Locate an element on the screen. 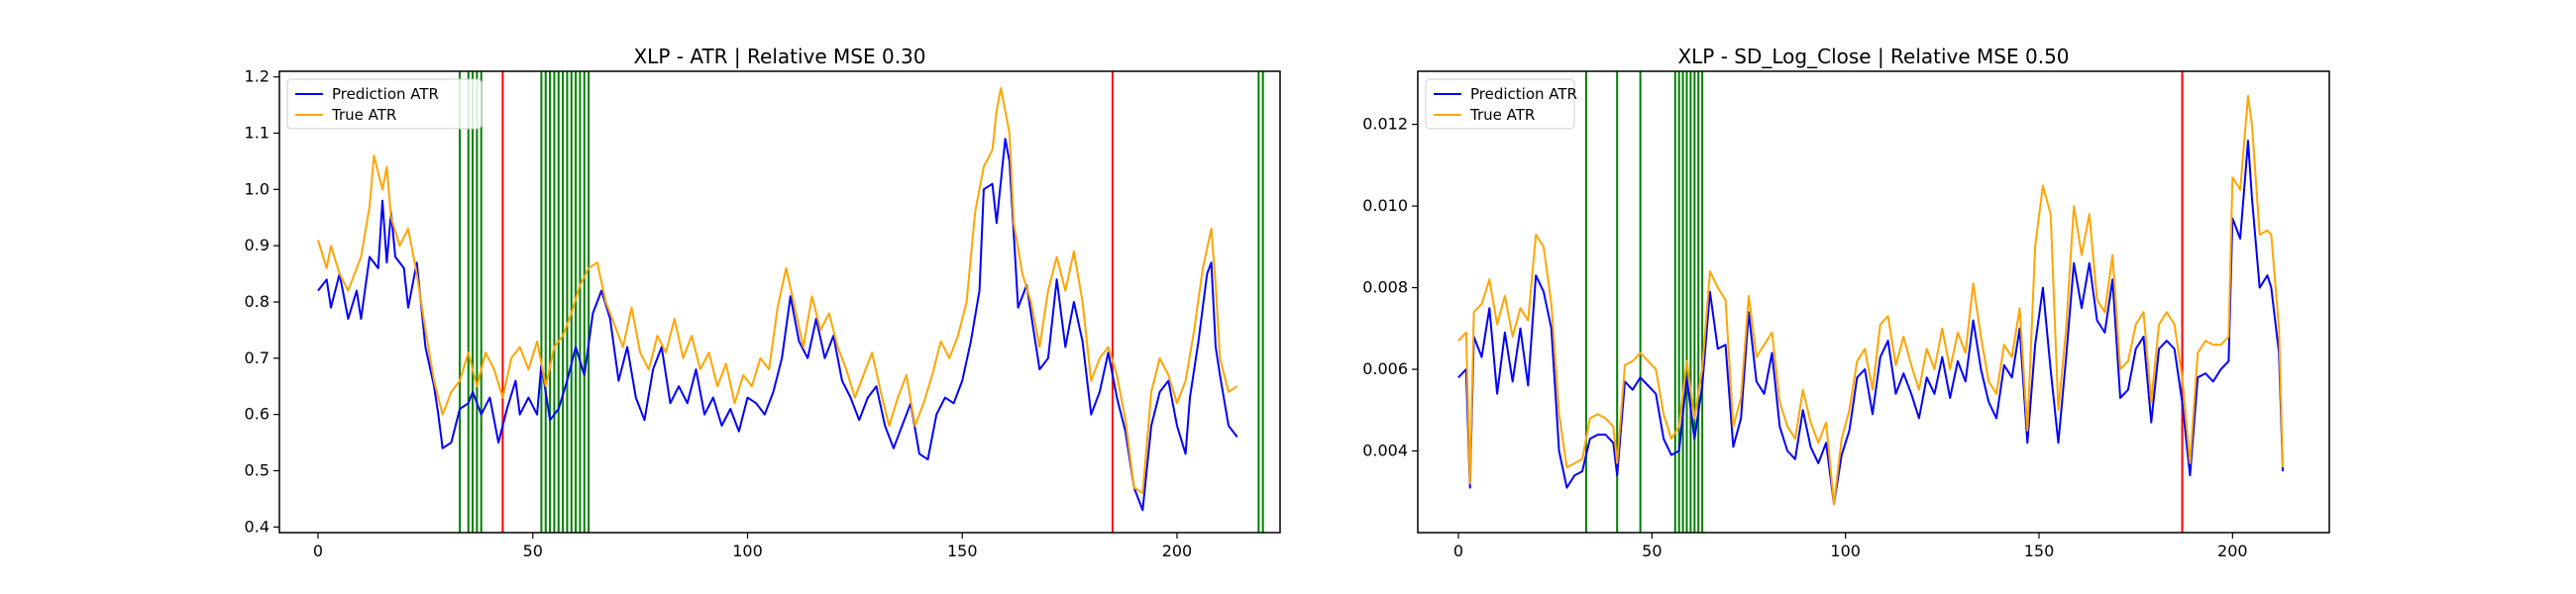 Image resolution: width=2576 pixels, height=594 pixels. y-tick-label: 0.8 is located at coordinates (257, 301).